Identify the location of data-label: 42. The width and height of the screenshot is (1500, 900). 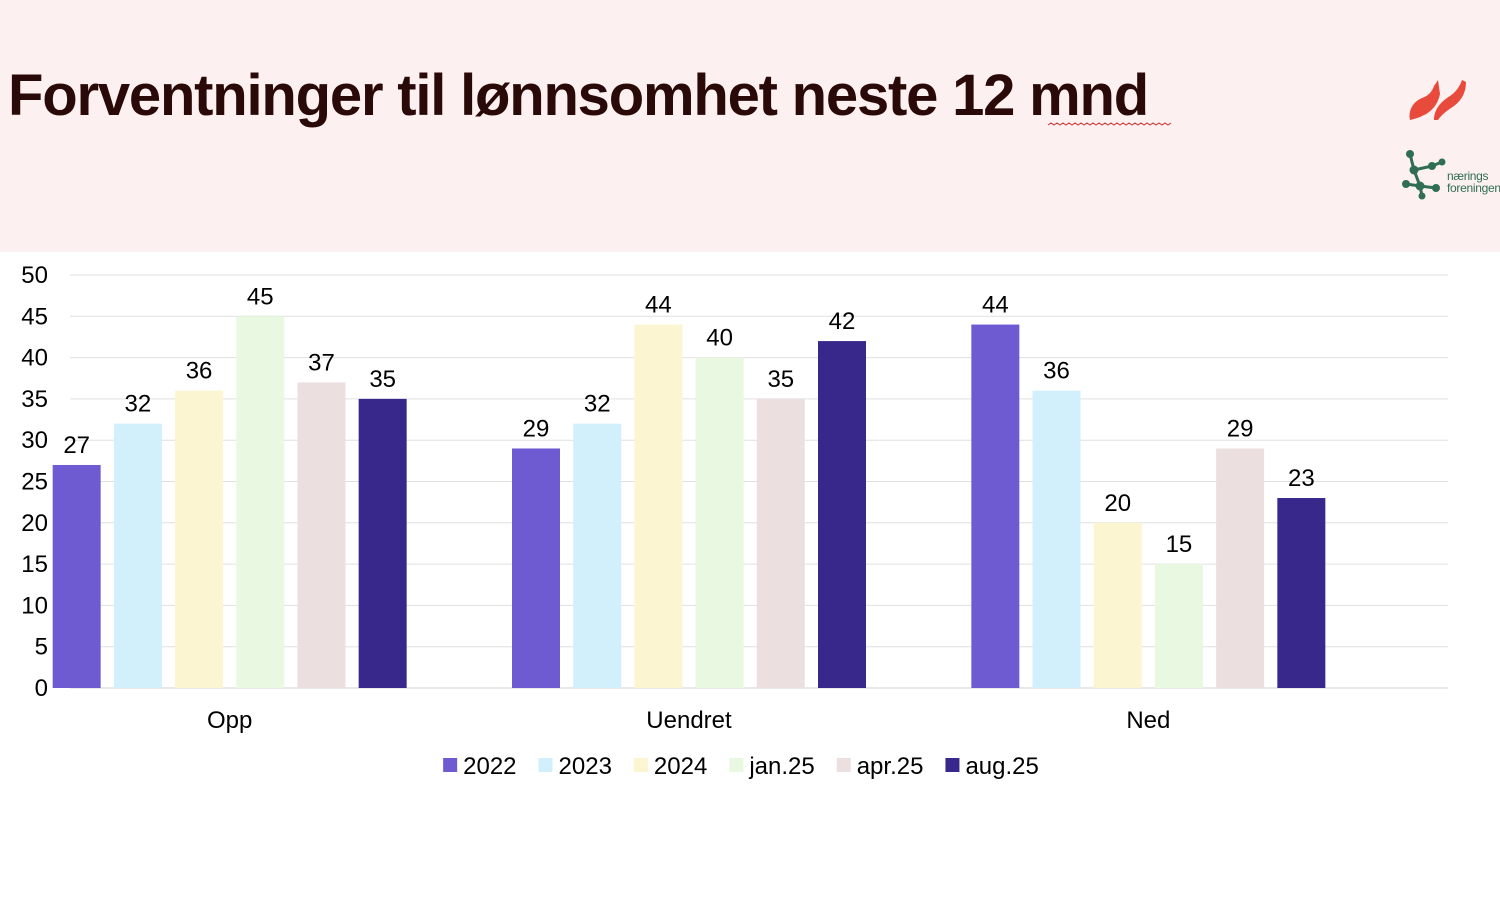
(842, 321).